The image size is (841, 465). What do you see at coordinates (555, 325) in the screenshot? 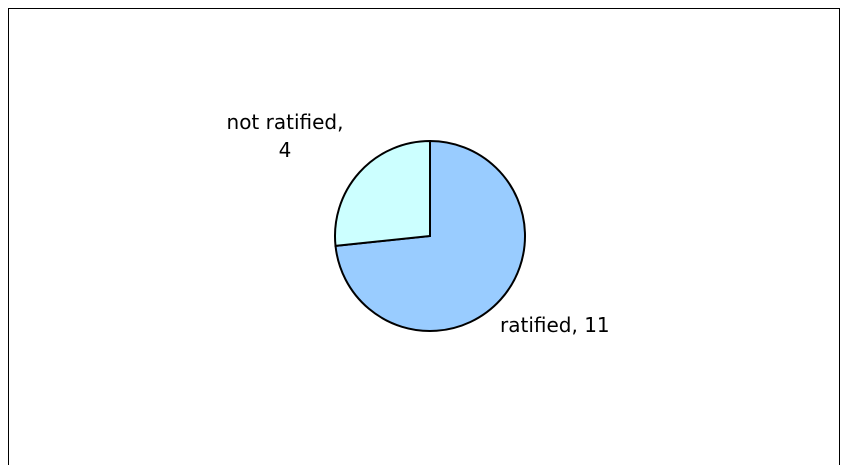
I see `data-label-ratified: ratified, 11` at bounding box center [555, 325].